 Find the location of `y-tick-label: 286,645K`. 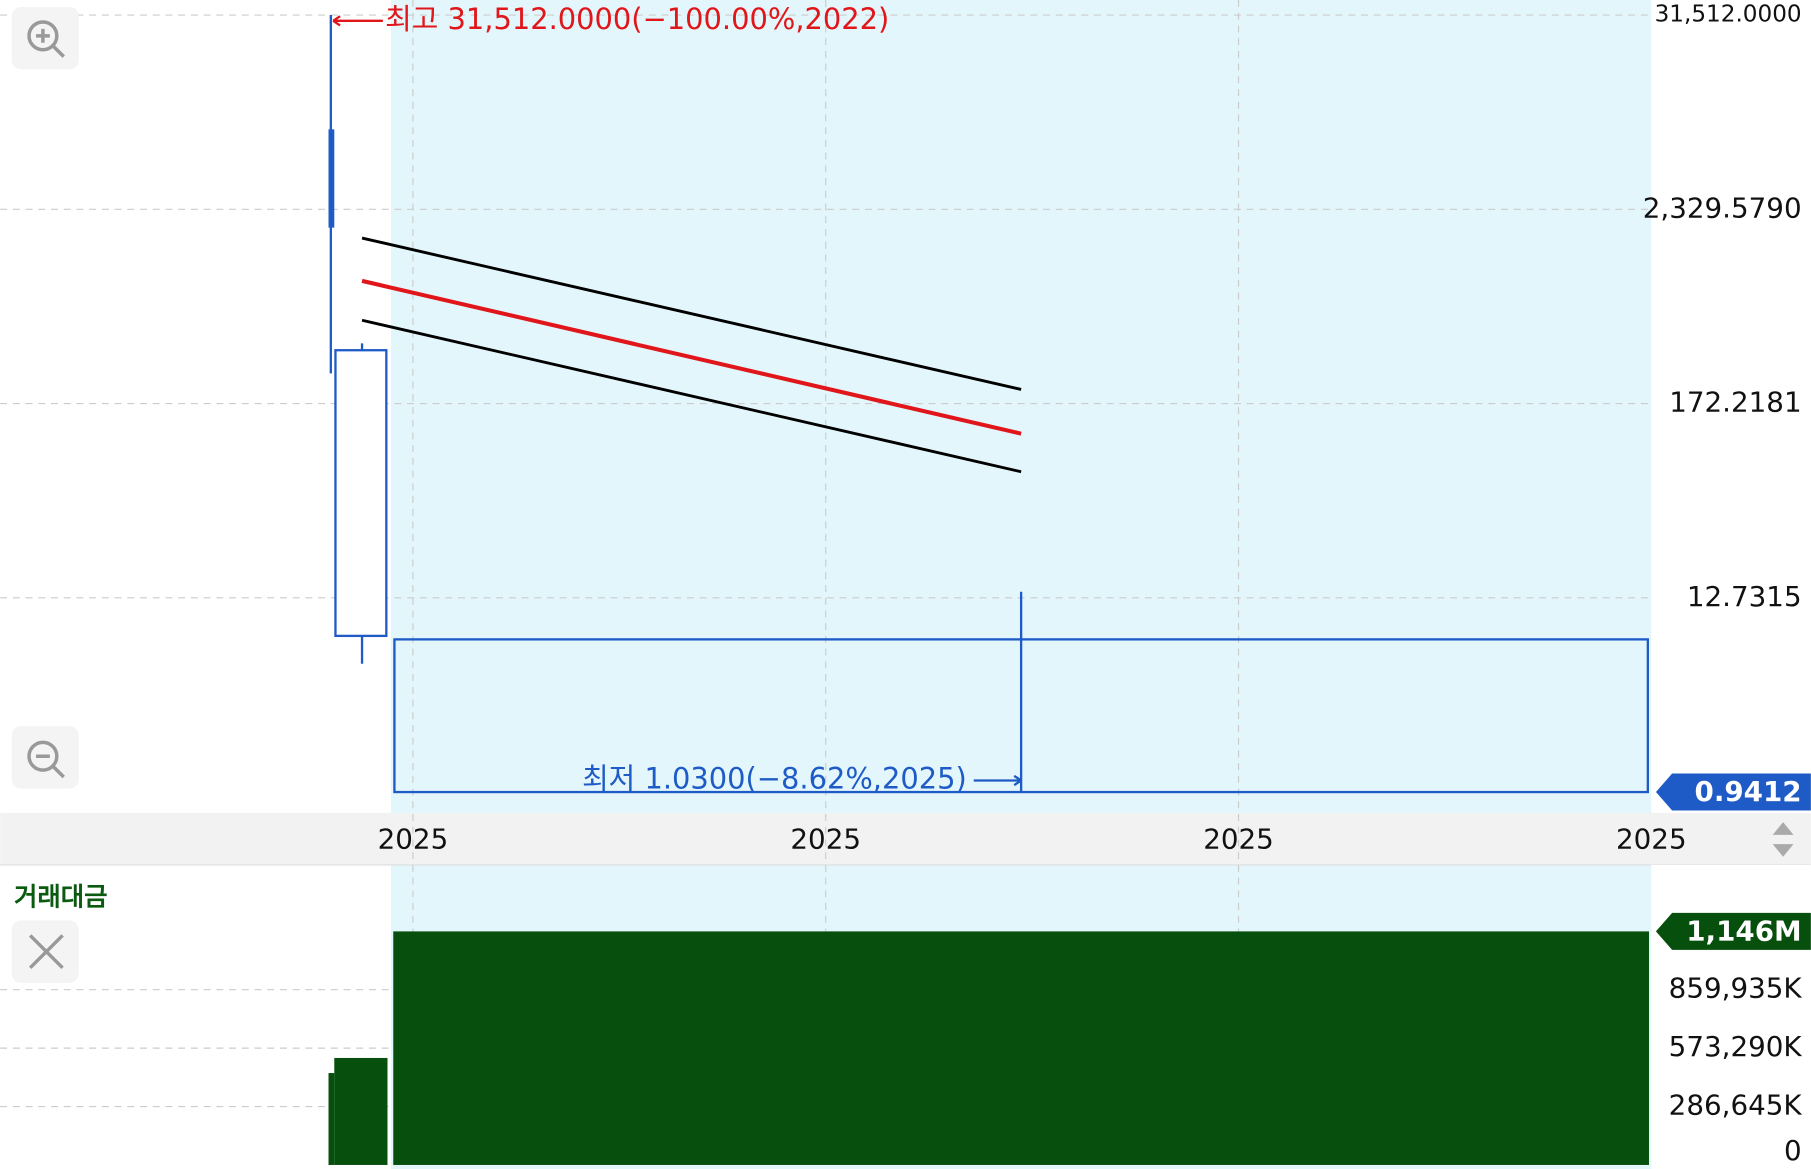

y-tick-label: 286,645K is located at coordinates (1736, 1105).